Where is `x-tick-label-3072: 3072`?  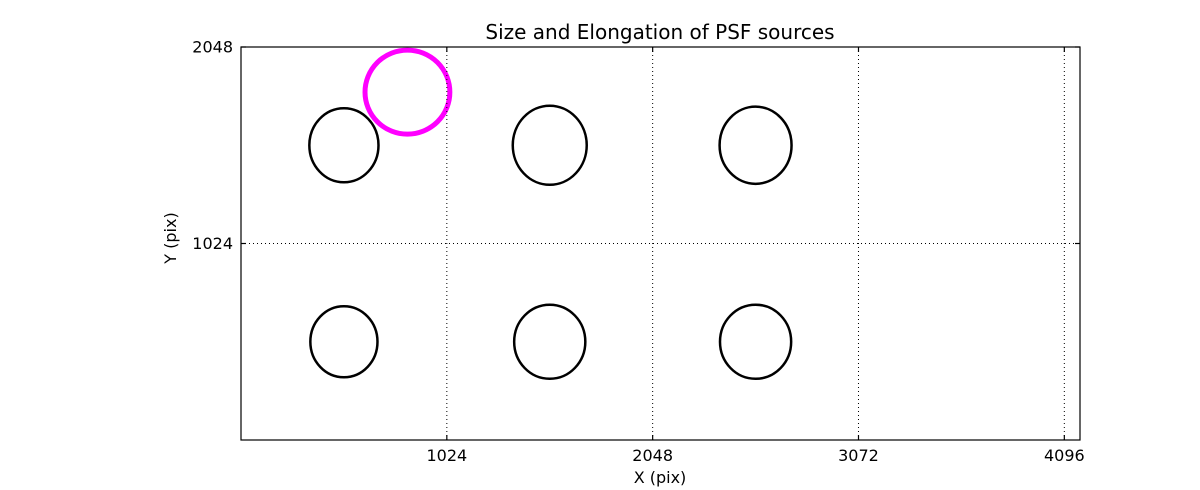
x-tick-label-3072: 3072 is located at coordinates (858, 455).